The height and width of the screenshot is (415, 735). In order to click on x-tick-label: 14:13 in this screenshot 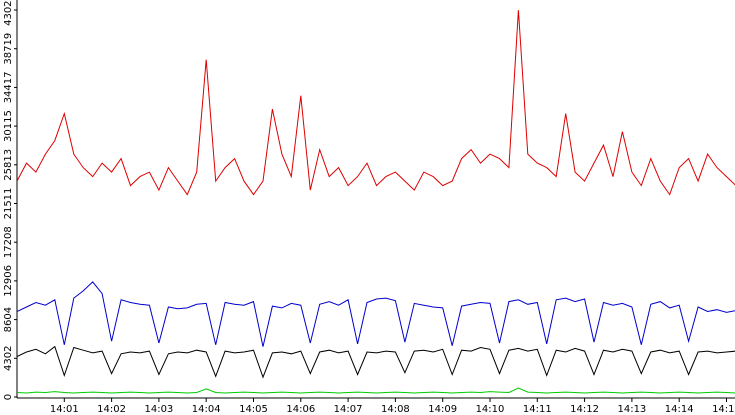, I will do `click(631, 409)`.